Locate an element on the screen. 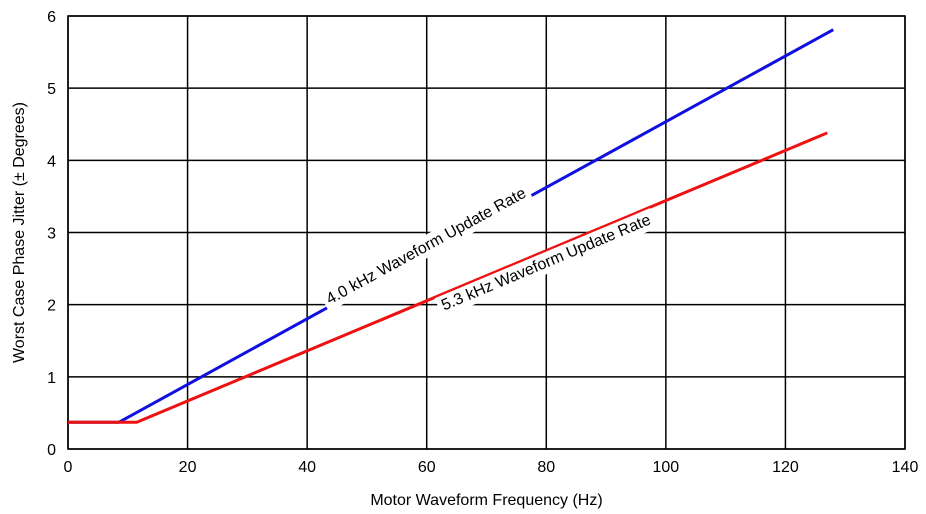 The image size is (926, 514). y-tick-label: 4 is located at coordinates (51, 161).